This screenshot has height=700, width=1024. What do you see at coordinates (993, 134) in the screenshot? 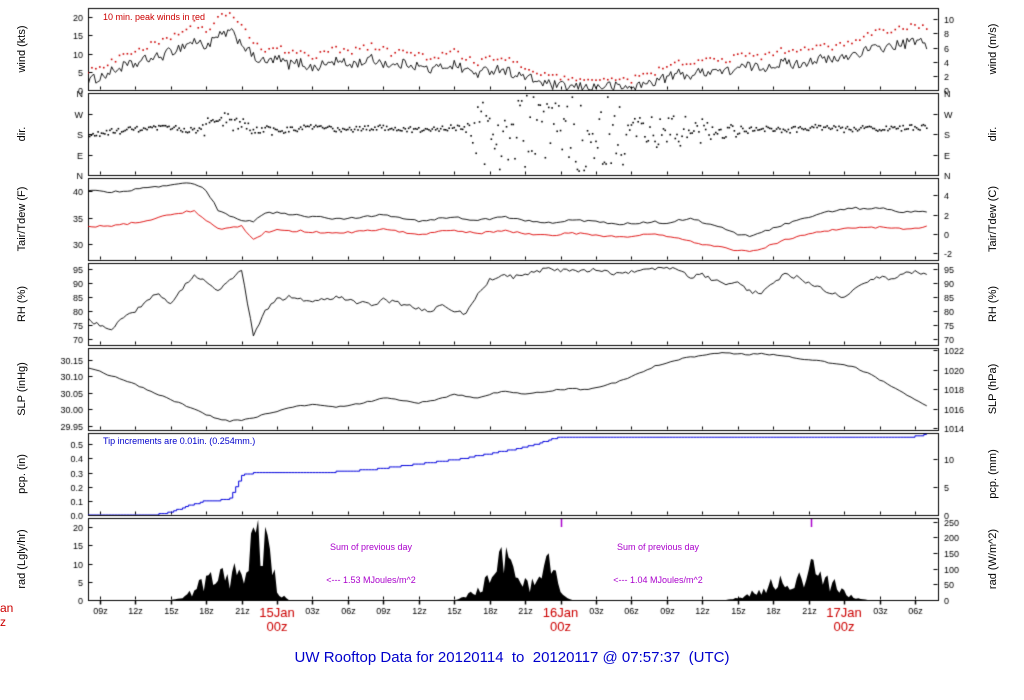
I see `ylabel-dir-right: dir.` at bounding box center [993, 134].